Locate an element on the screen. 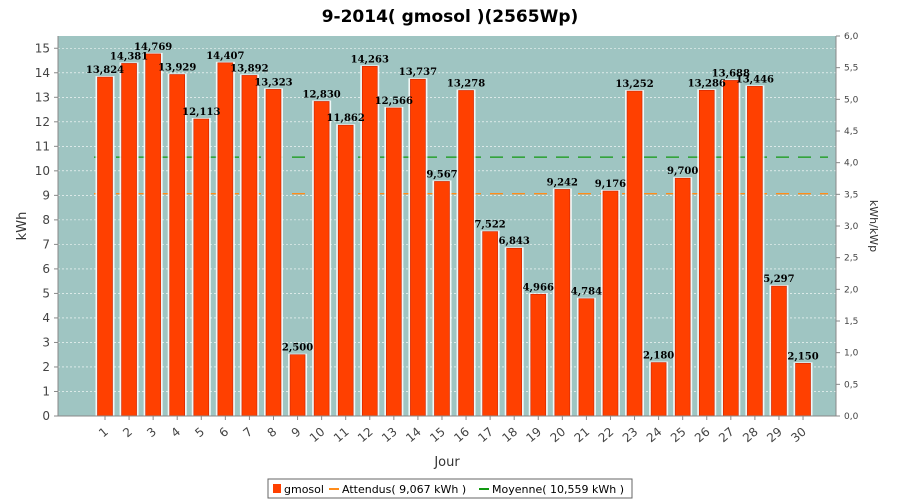 This screenshot has height=500, width=900. bar-value-label: 2,180 is located at coordinates (658, 356).